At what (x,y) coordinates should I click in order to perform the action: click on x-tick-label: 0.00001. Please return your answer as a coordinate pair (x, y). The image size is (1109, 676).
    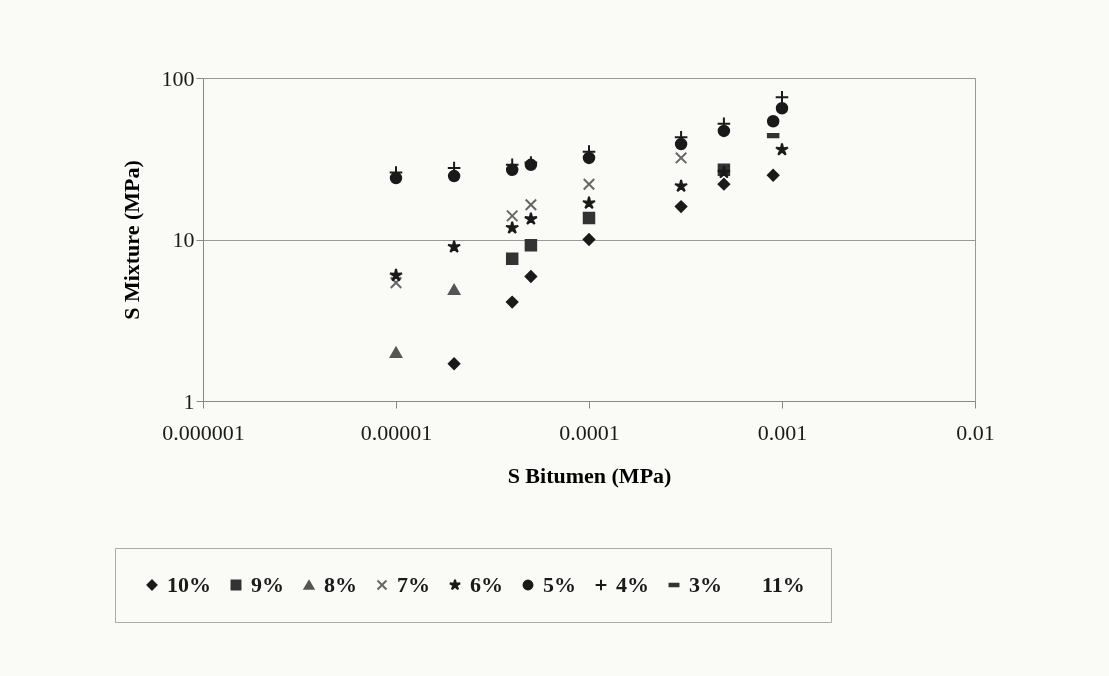
    Looking at the image, I should click on (396, 432).